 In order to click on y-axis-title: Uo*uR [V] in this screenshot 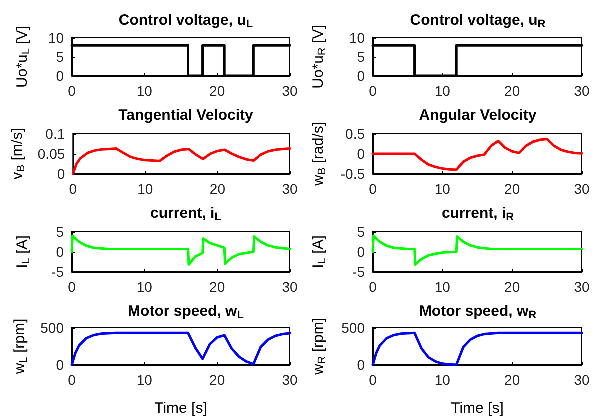, I will do `click(319, 57)`.